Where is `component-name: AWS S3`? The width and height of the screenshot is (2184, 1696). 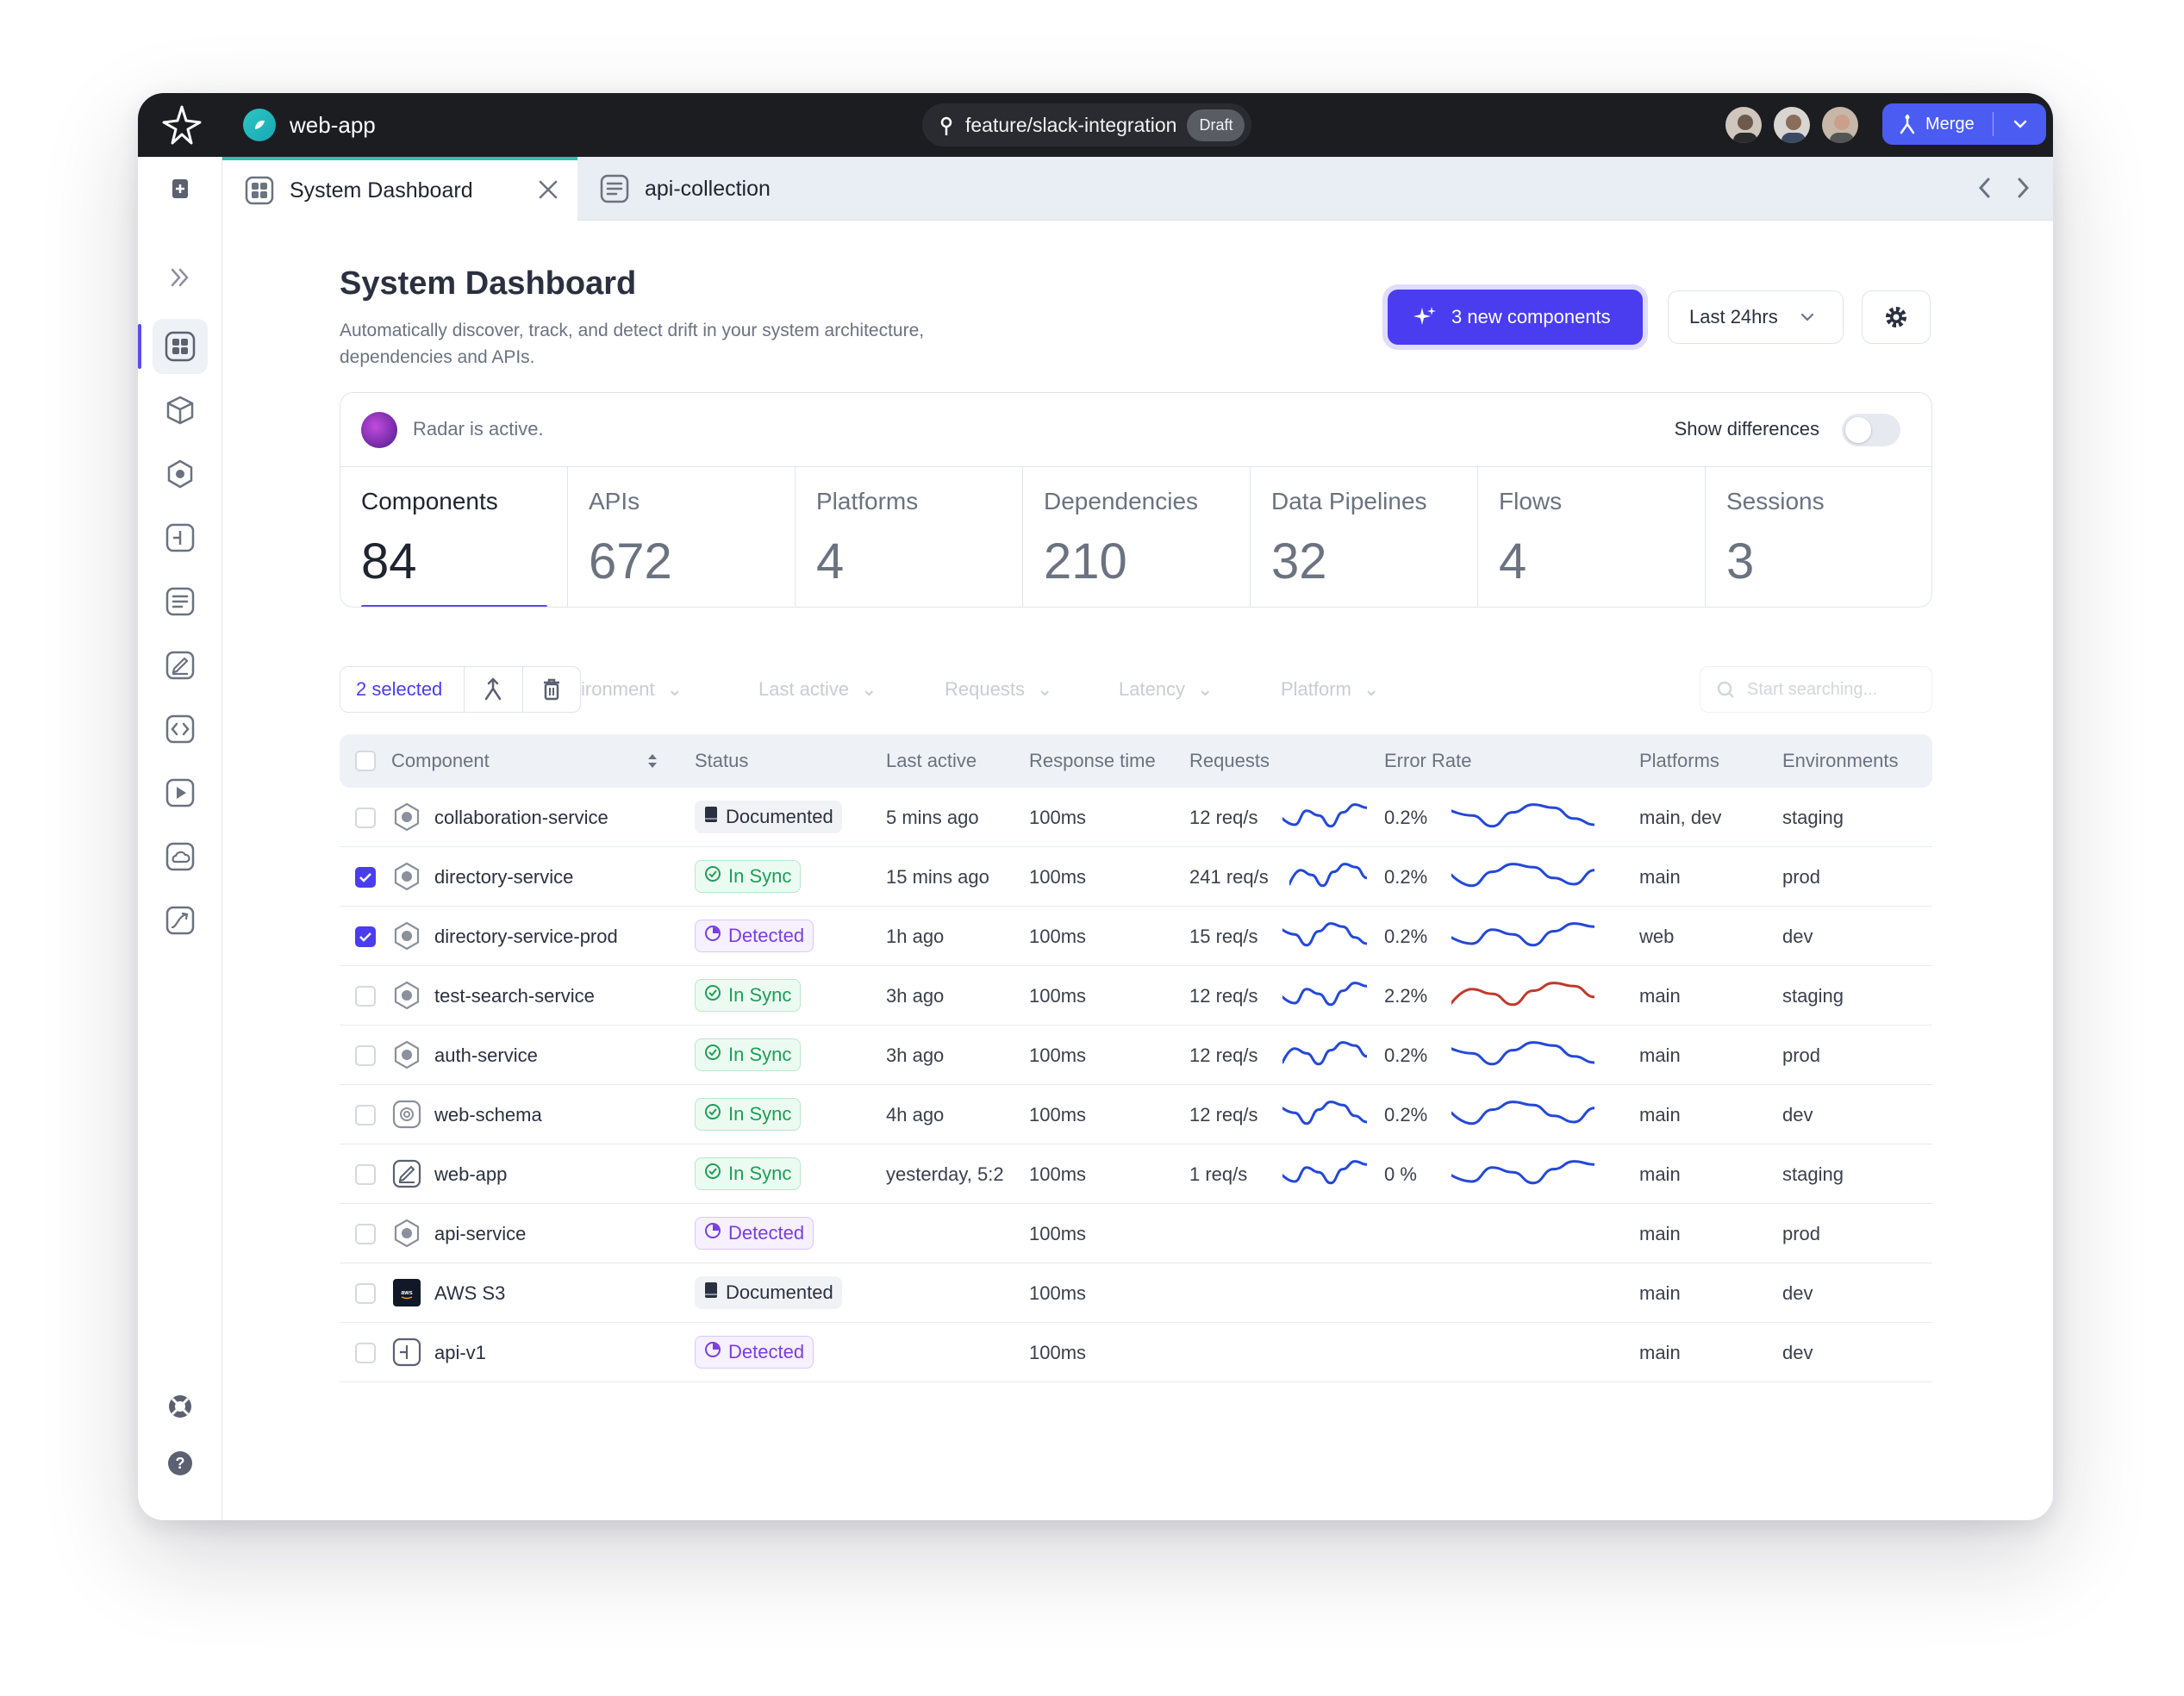 component-name: AWS S3 is located at coordinates (470, 1293).